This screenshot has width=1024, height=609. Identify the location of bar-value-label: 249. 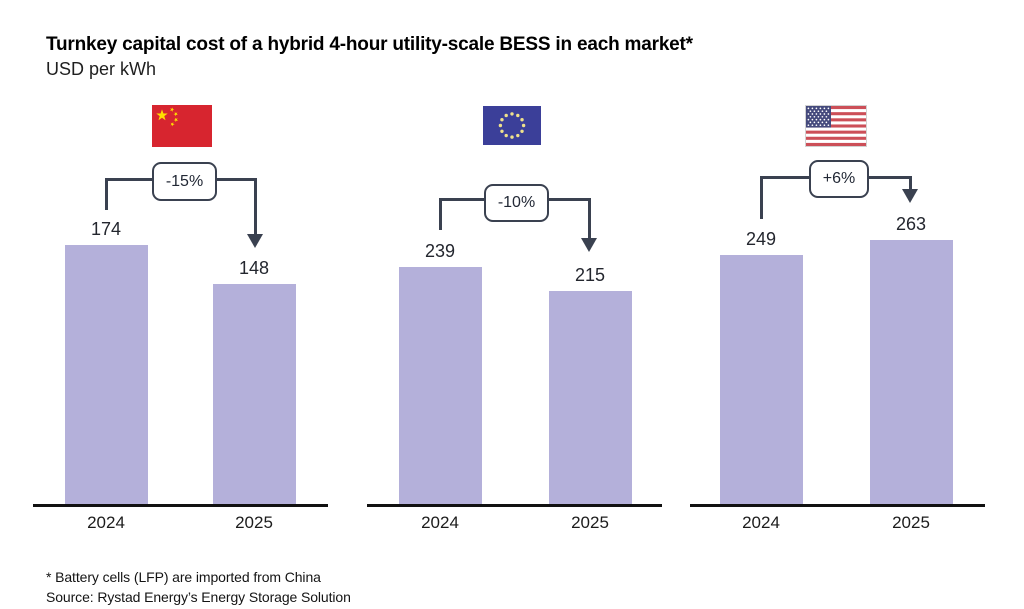
(761, 239).